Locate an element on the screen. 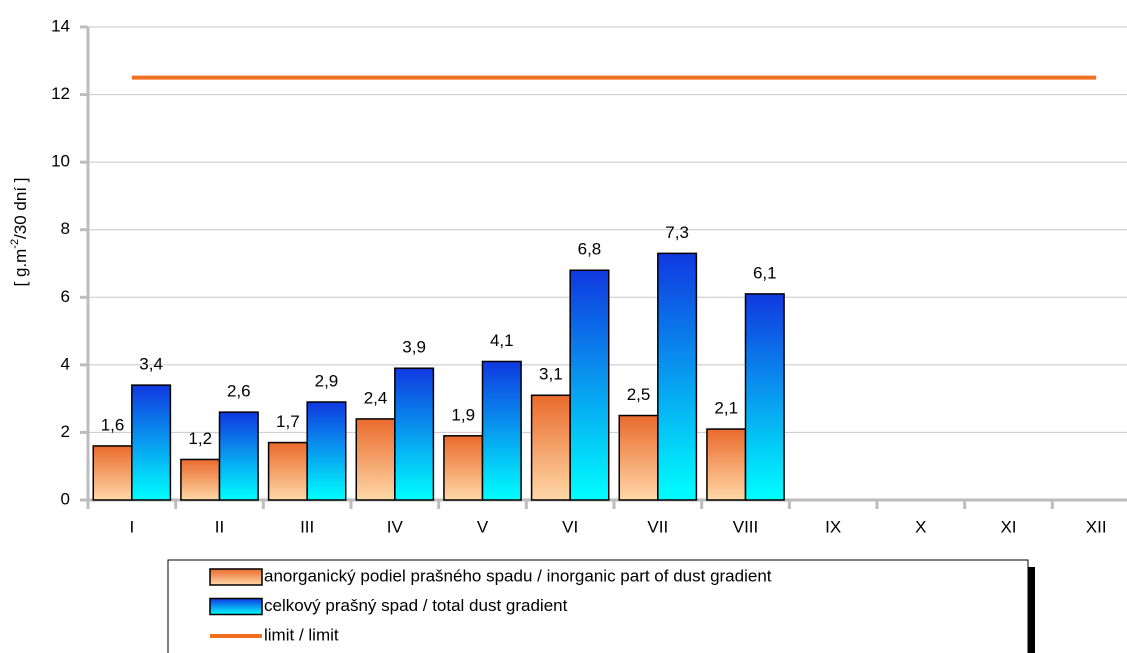 This screenshot has height=653, width=1127. legend-label: limit / limit is located at coordinates (301, 634).